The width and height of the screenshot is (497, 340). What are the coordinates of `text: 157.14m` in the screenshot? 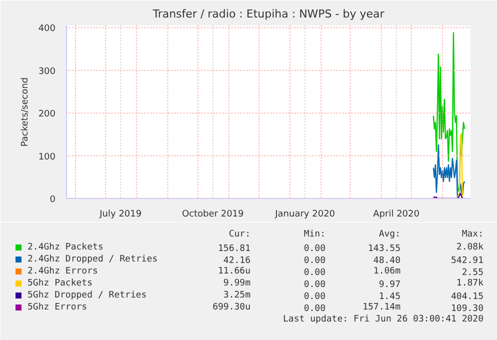 It's located at (381, 307).